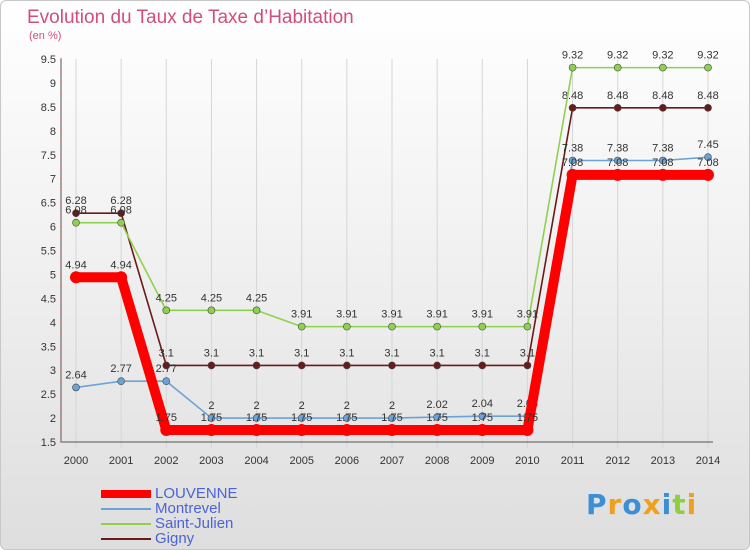  What do you see at coordinates (48, 347) in the screenshot?
I see `y-tick-label: 3.5` at bounding box center [48, 347].